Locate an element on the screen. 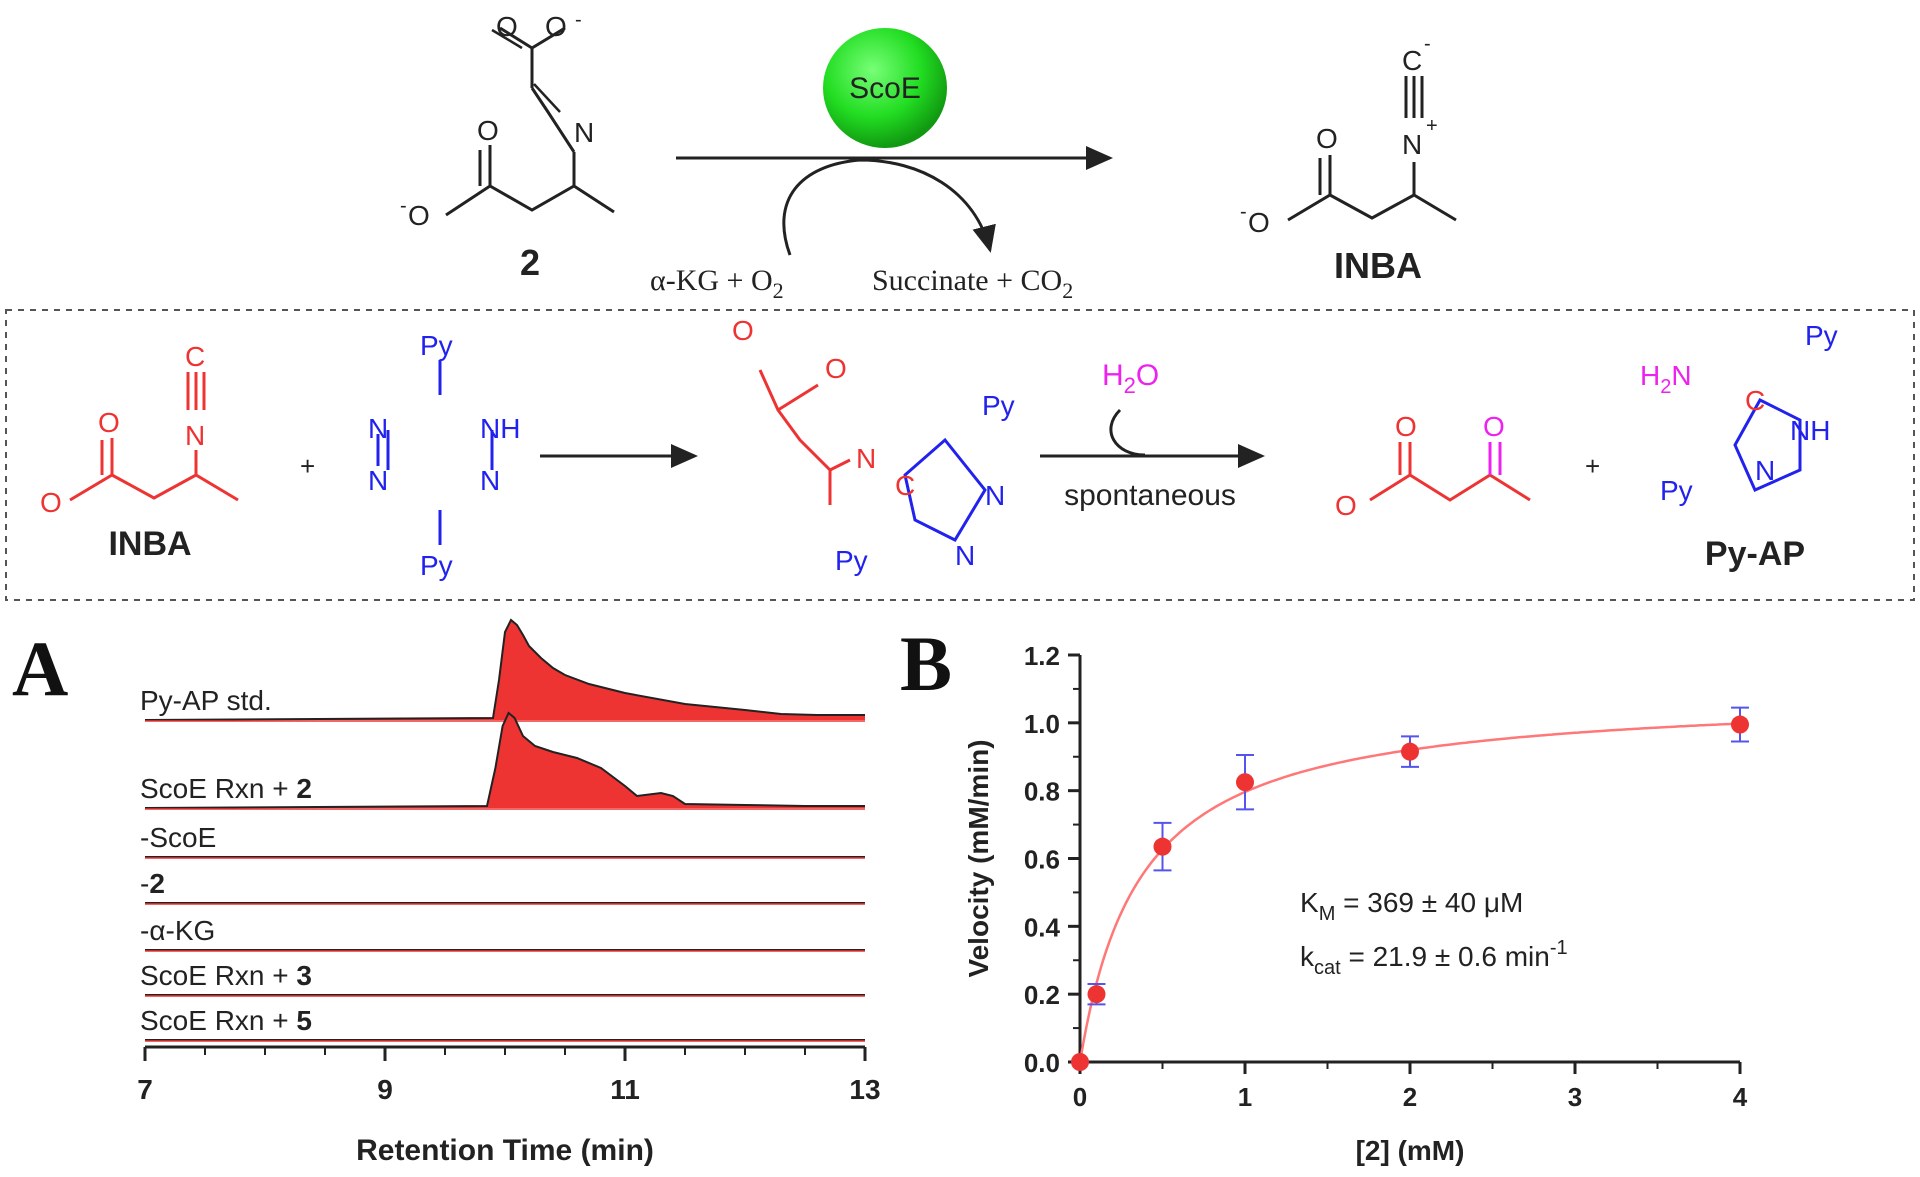 The image size is (1920, 1177). trace-label-4: -α-KG is located at coordinates (177, 930).